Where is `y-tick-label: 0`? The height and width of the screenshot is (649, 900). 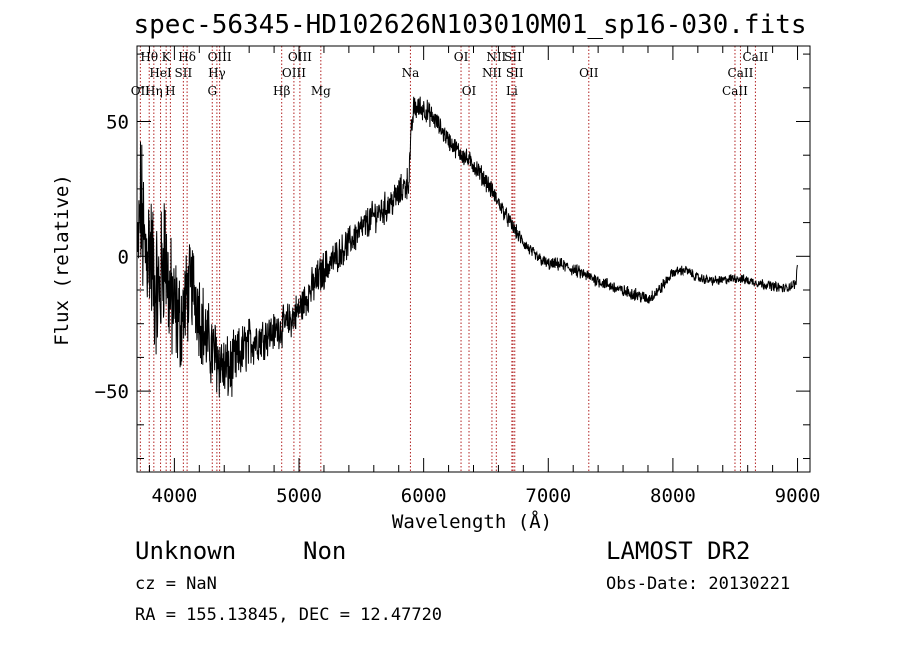 y-tick-label: 0 is located at coordinates (123, 257).